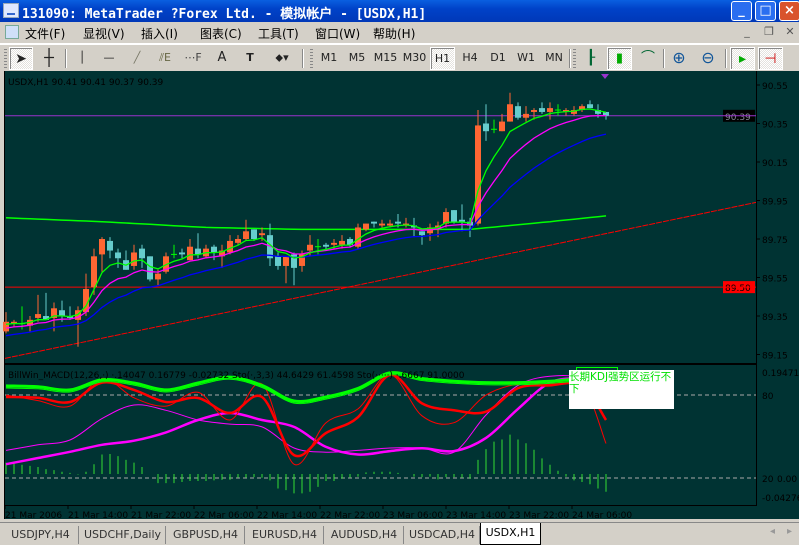  I want to click on mdi-restore-button: ❐, so click(769, 31).